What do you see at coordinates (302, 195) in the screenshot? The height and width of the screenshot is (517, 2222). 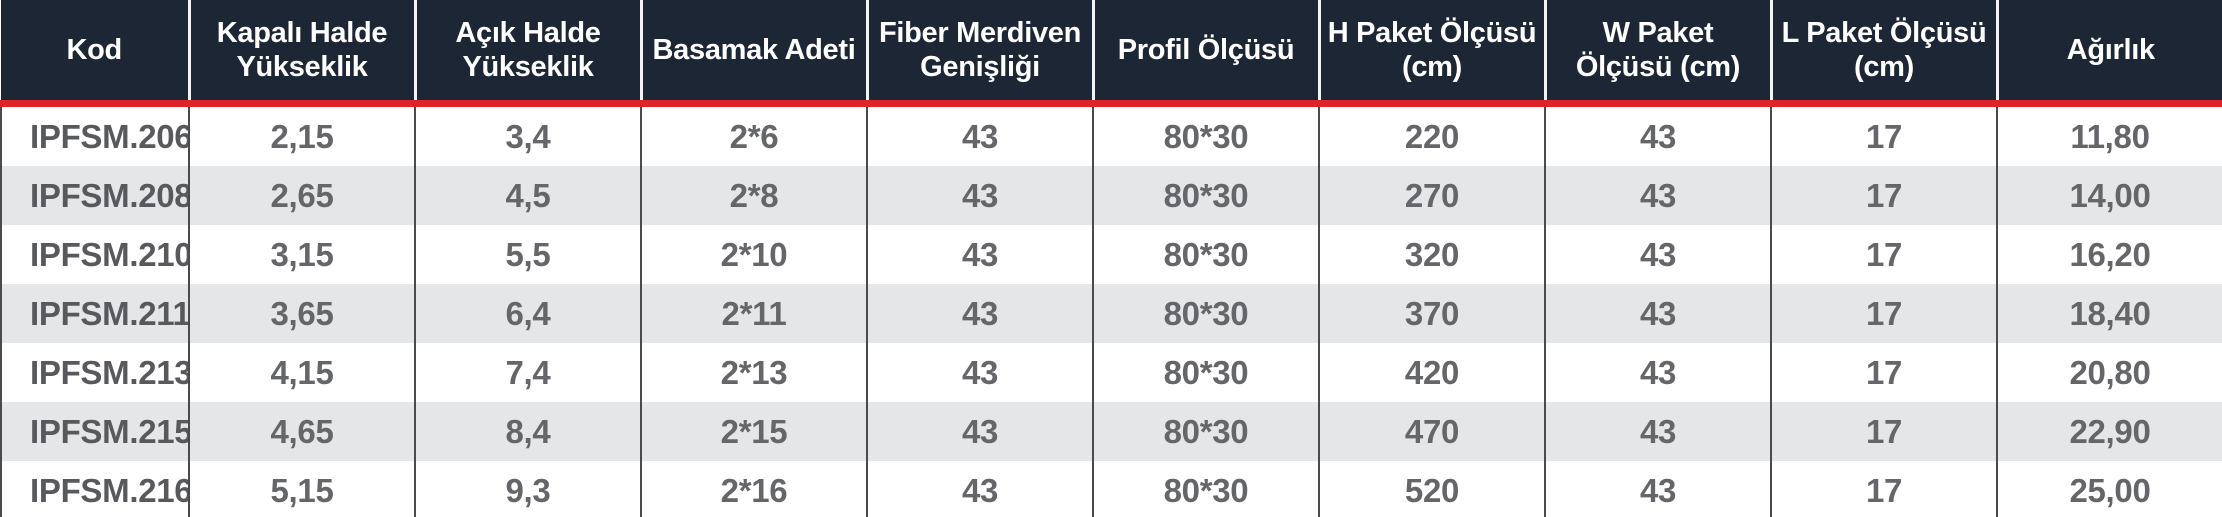 I see `table-cell: 2,65` at bounding box center [302, 195].